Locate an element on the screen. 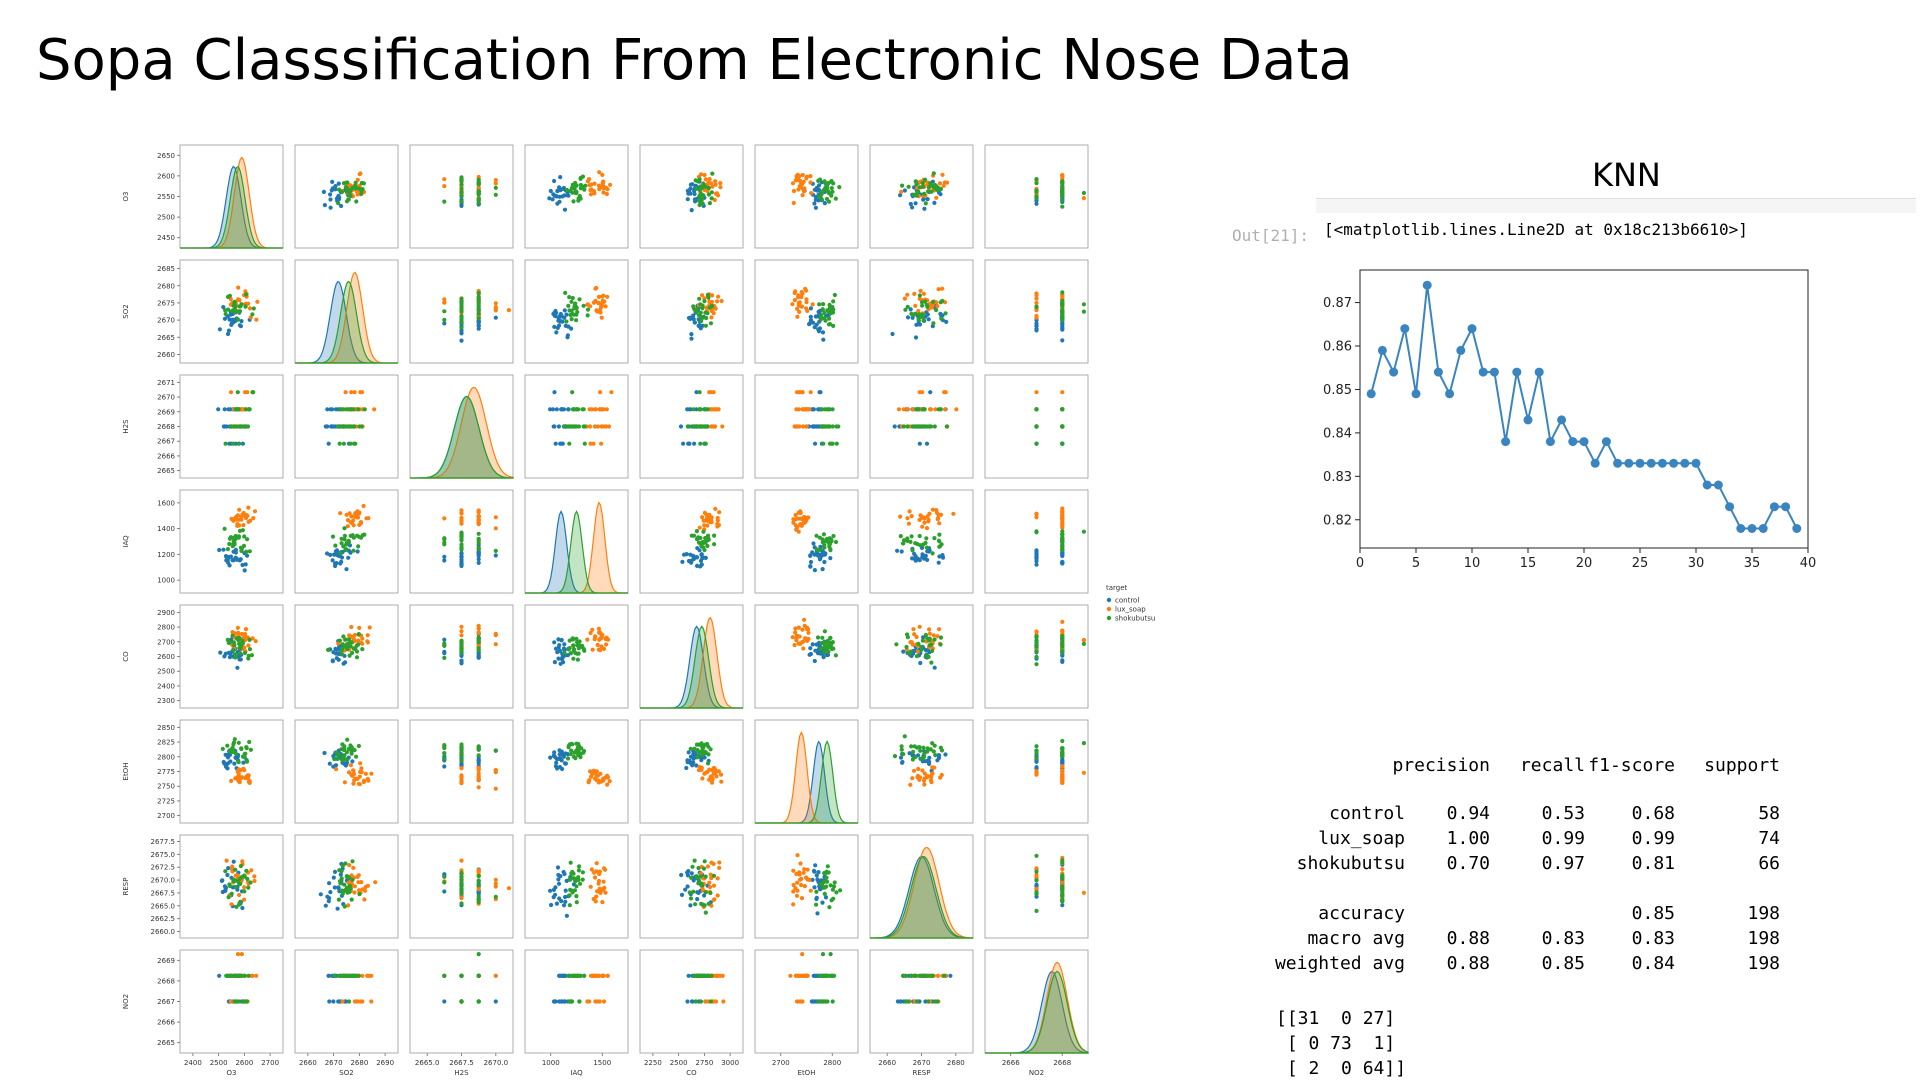  pairplot-panel-O3-SO2 is located at coordinates (346, 196).